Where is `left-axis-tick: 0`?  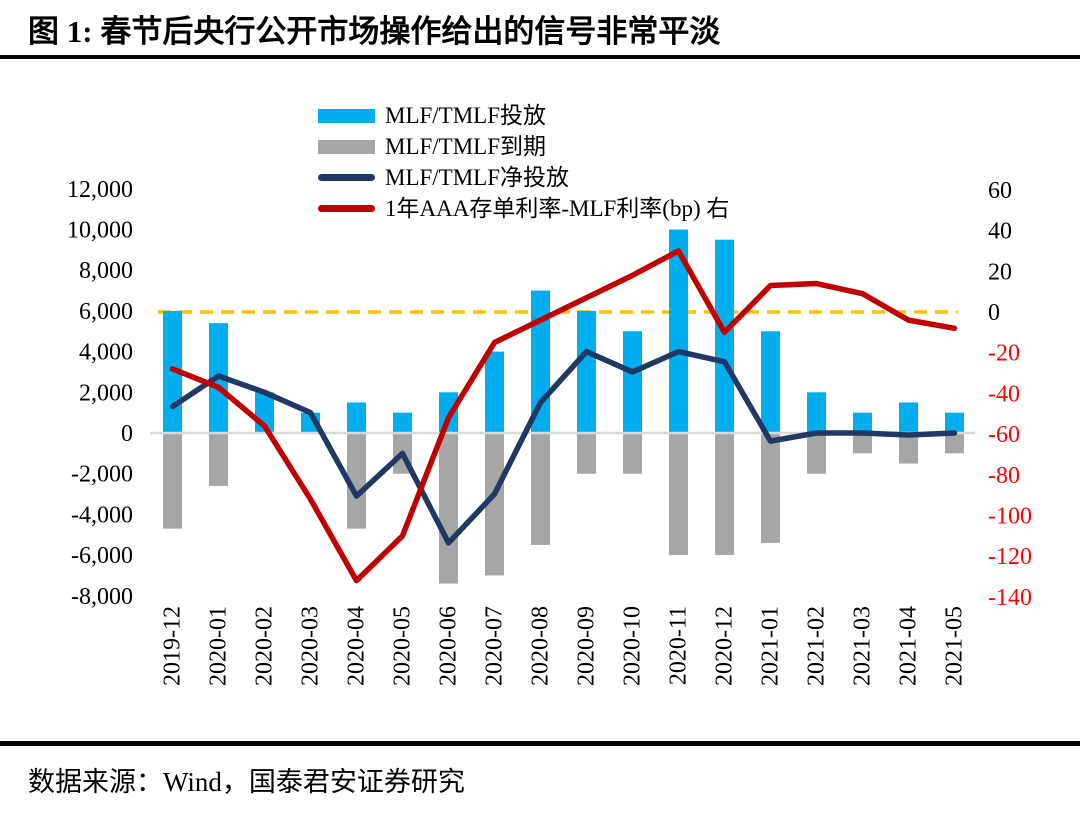
left-axis-tick: 0 is located at coordinates (127, 434).